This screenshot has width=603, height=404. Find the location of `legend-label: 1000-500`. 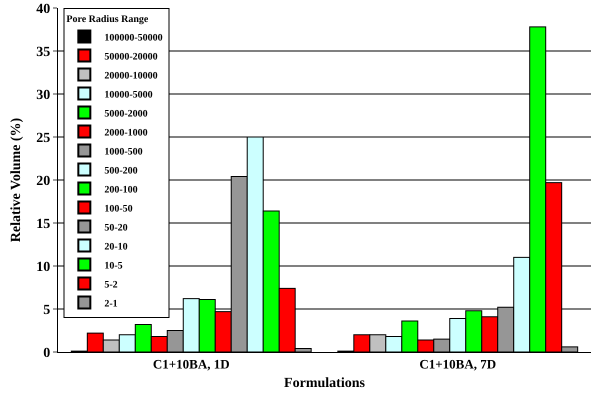

legend-label: 1000-500 is located at coordinates (123, 152).